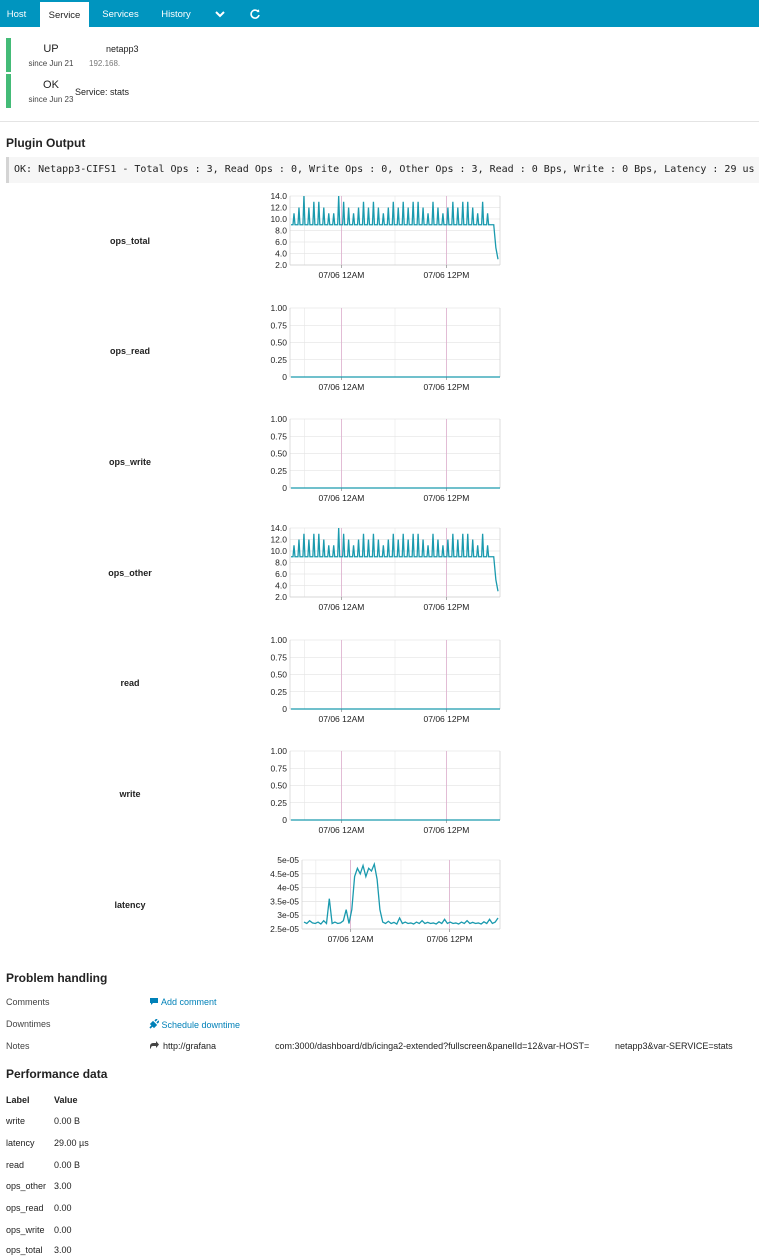 The width and height of the screenshot is (759, 1257). I want to click on schedule-downtime-link: Schedule downtime, so click(195, 1024).